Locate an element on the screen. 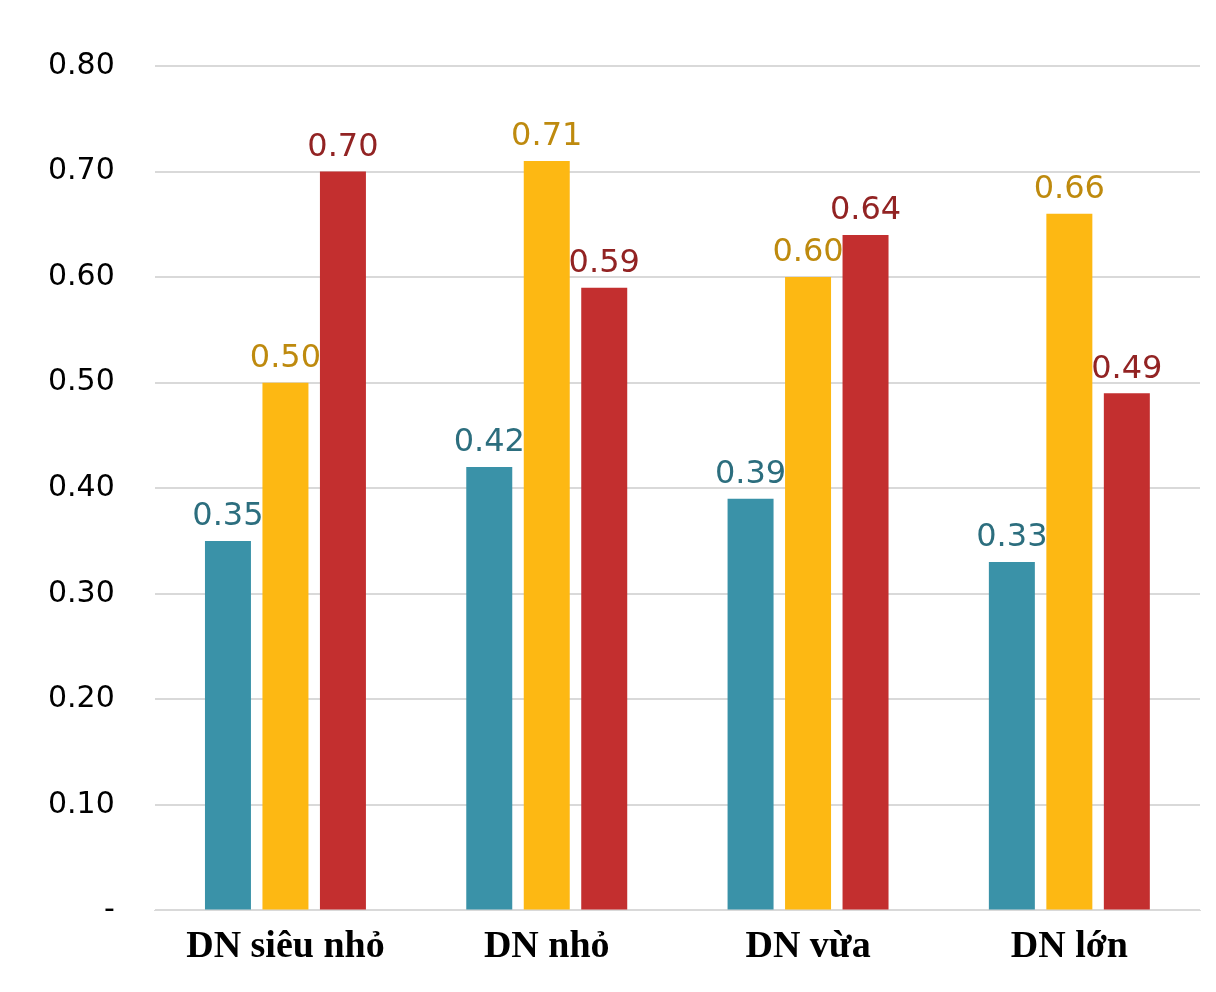 This screenshot has height=992, width=1216. x-tick-label: DN nhỏ is located at coordinates (546, 944).